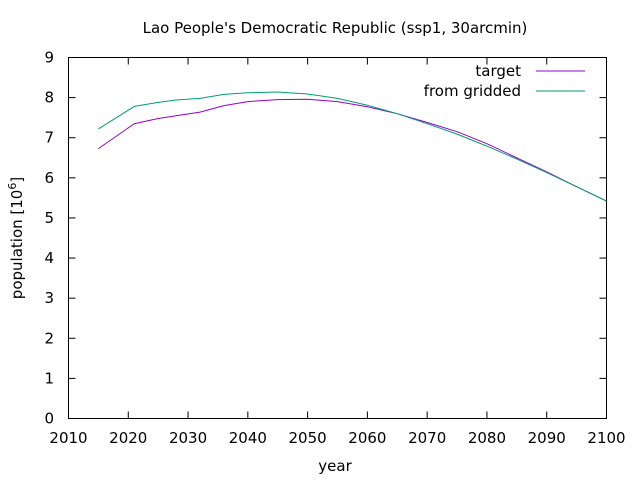  I want to click on y-axis-label-text: population [10, so click(17, 245).